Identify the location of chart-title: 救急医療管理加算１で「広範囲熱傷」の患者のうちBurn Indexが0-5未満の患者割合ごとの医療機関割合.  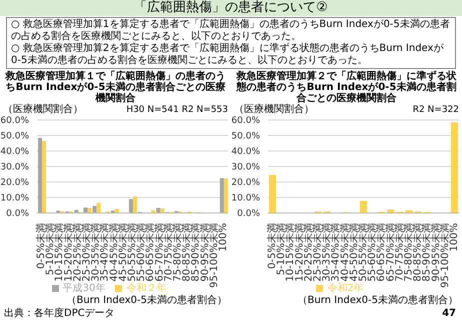
(115, 87).